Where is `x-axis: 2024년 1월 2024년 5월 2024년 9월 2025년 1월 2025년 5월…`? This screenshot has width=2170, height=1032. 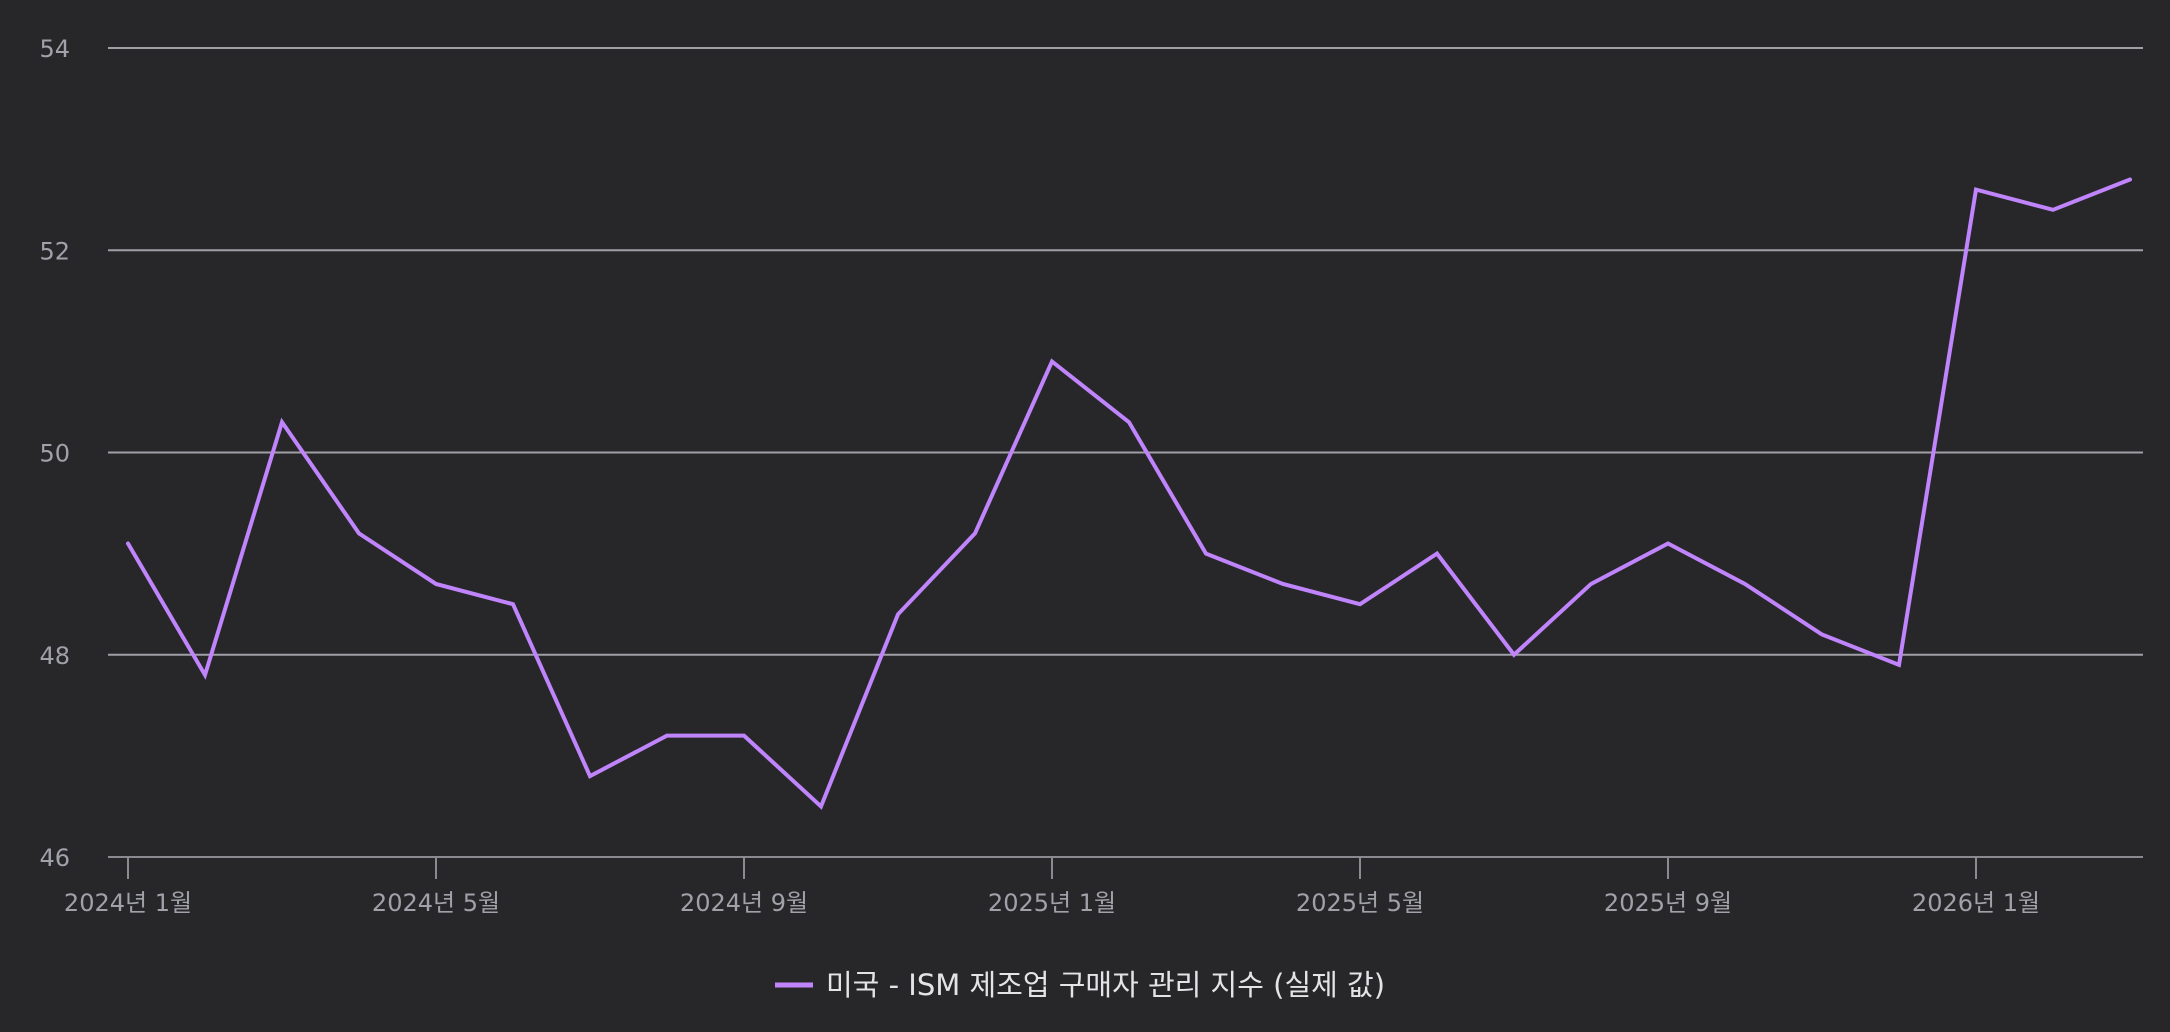 x-axis: 2024년 1월 2024년 5월 2024년 9월 2025년 1월 2025년 5월… is located at coordinates (1103, 886).